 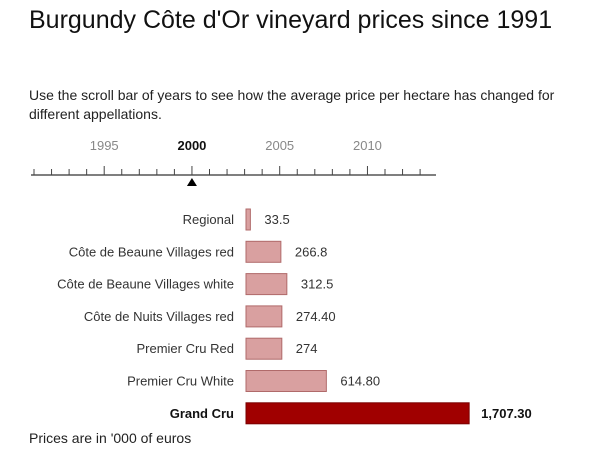 What do you see at coordinates (151, 251) in the screenshot?
I see `category-label: Côte de Beaune Villages red` at bounding box center [151, 251].